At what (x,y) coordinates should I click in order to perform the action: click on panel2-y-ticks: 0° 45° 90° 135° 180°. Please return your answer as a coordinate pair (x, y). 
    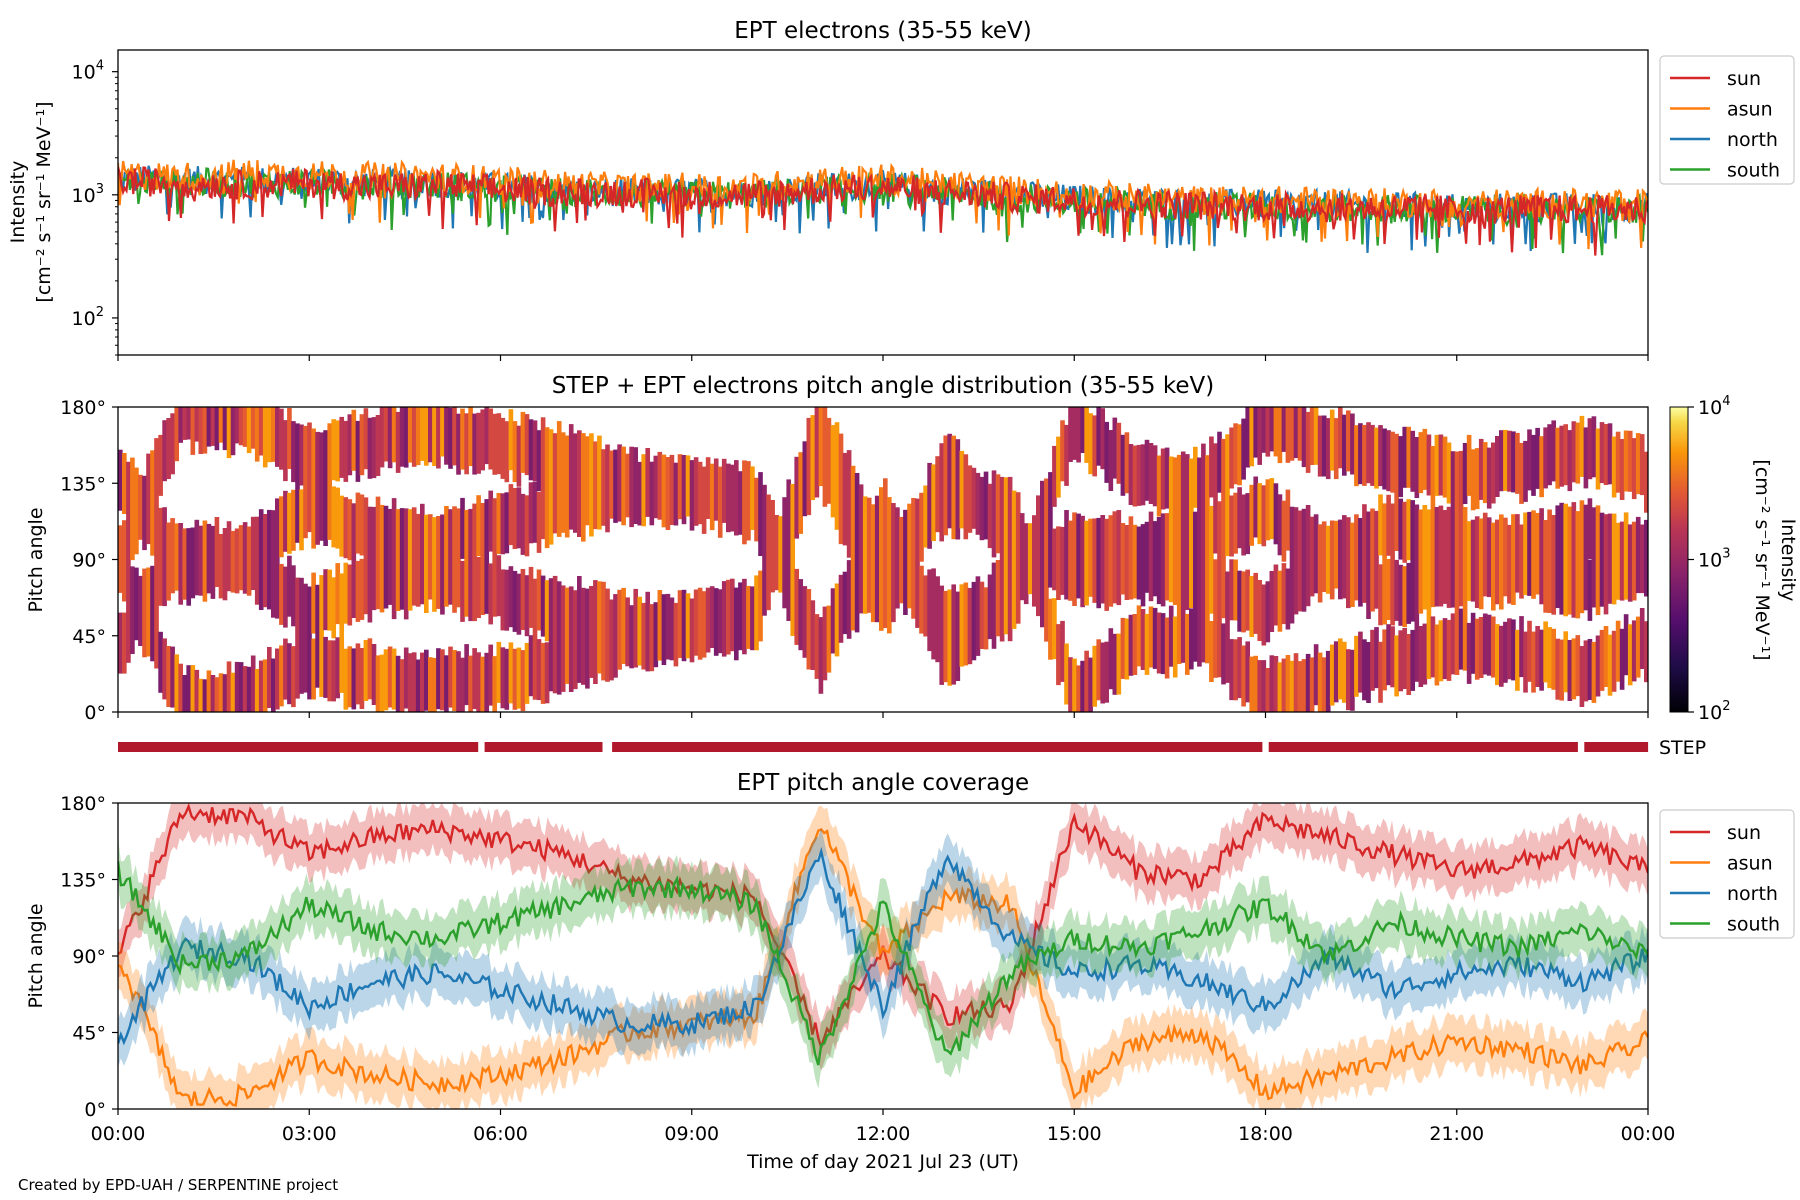
    Looking at the image, I should click on (89, 560).